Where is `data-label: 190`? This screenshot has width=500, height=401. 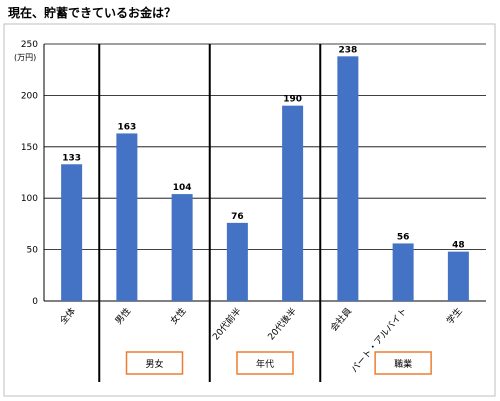 data-label: 190 is located at coordinates (292, 100).